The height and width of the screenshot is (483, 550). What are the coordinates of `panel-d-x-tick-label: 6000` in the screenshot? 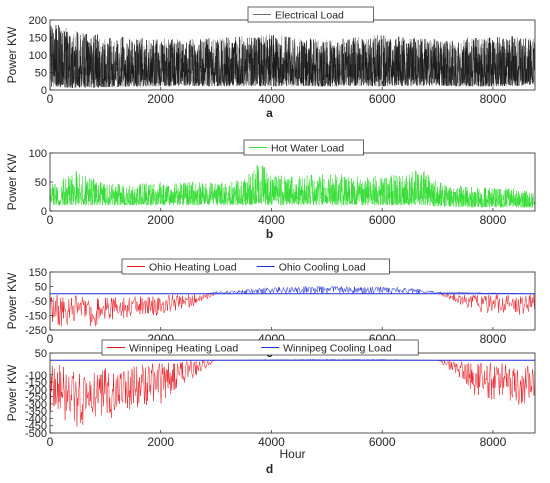 It's located at (382, 442).